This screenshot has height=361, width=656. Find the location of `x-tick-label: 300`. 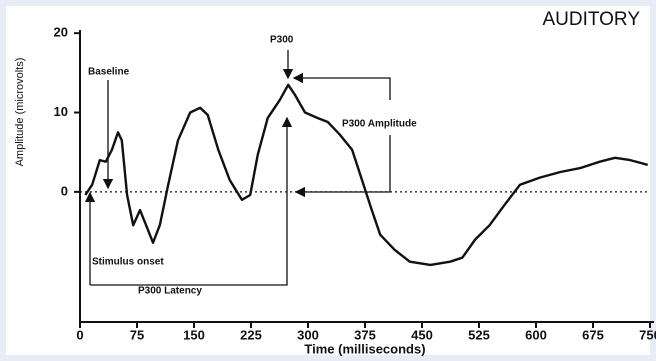

x-tick-label: 300 is located at coordinates (308, 334).